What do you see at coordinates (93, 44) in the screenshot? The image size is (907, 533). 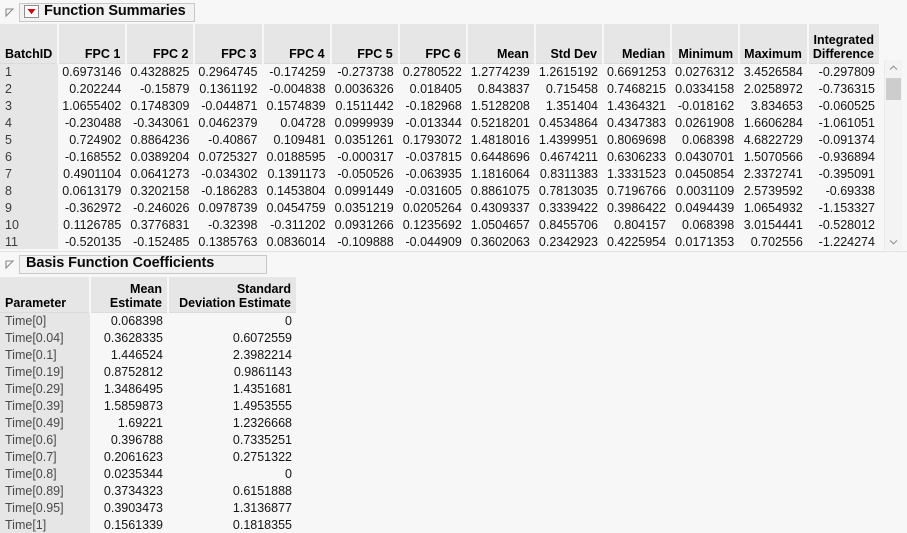 I see `col-header-fpc-1: FPC 1` at bounding box center [93, 44].